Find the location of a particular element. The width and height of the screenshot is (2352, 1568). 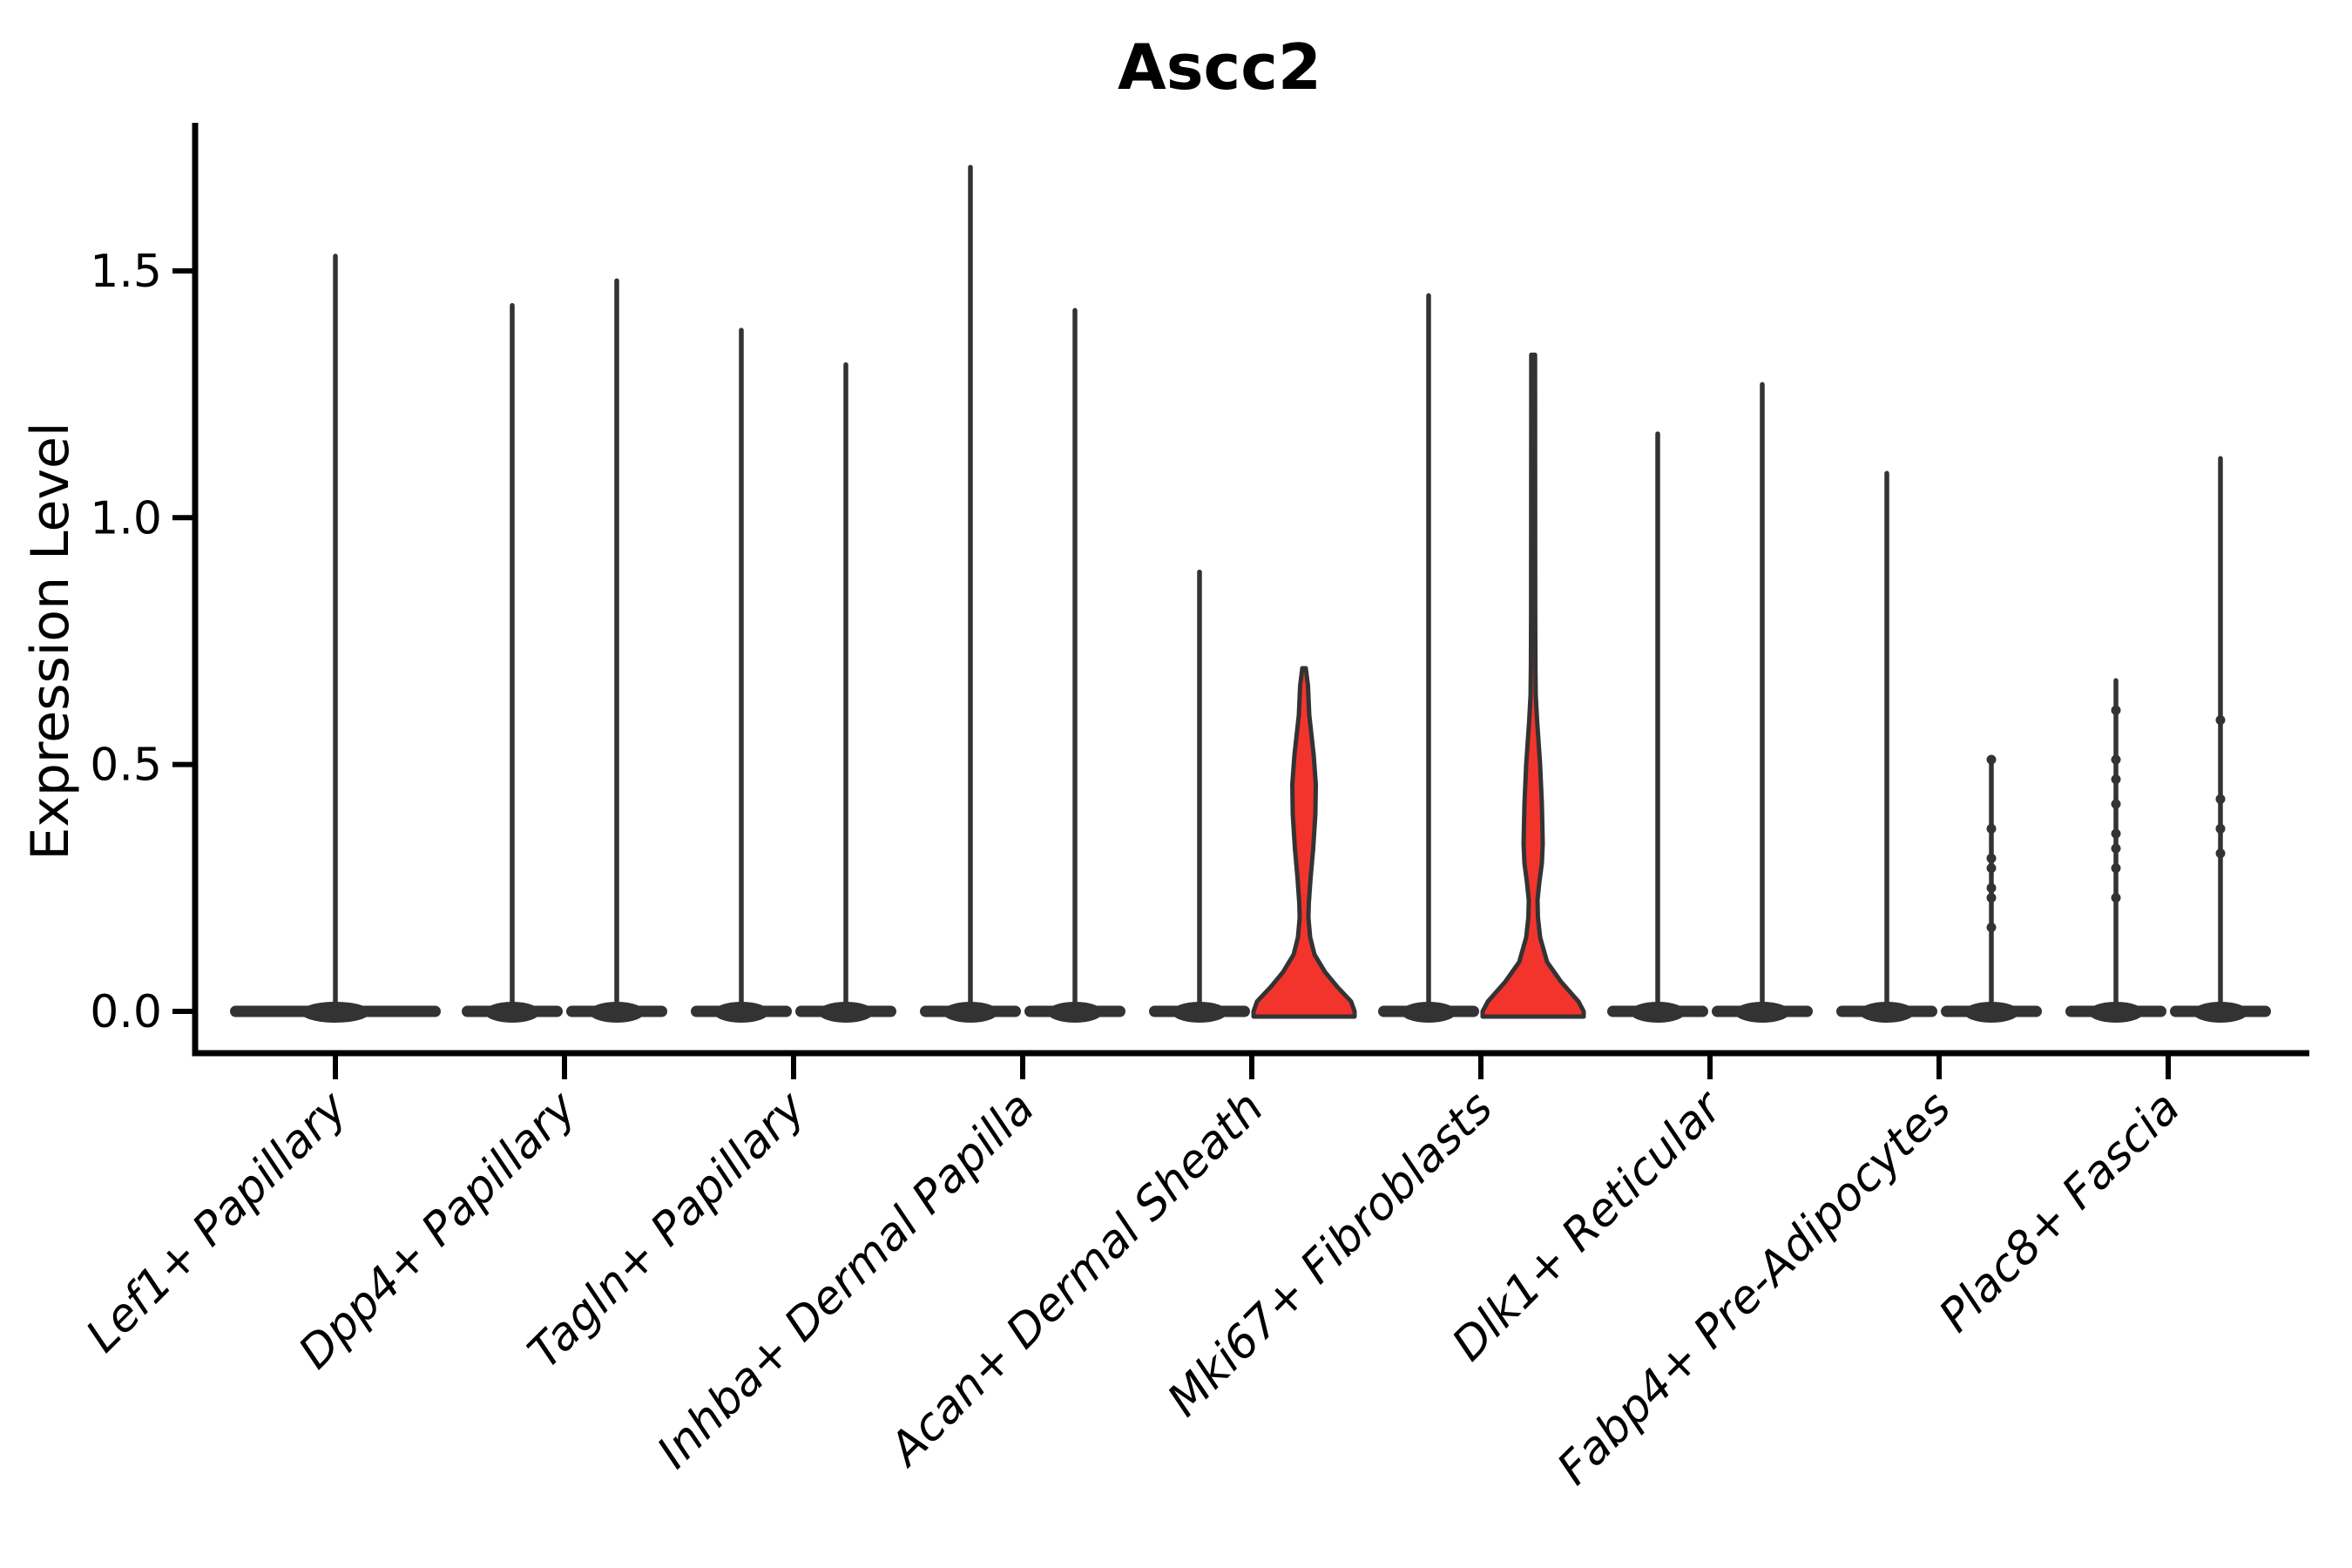

violin-fabp4-pre-adipocytes-right is located at coordinates (1992, 889).